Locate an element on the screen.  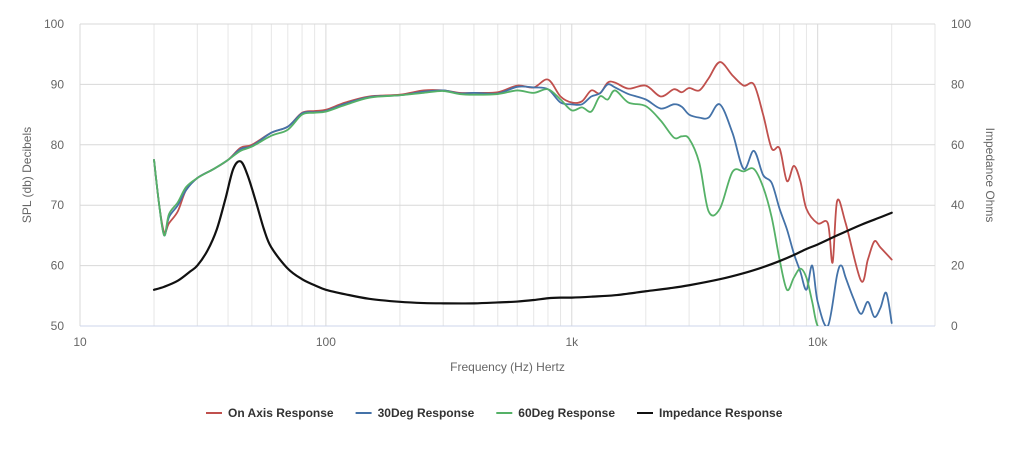
y-left-tick-label: 80 is located at coordinates (58, 145).